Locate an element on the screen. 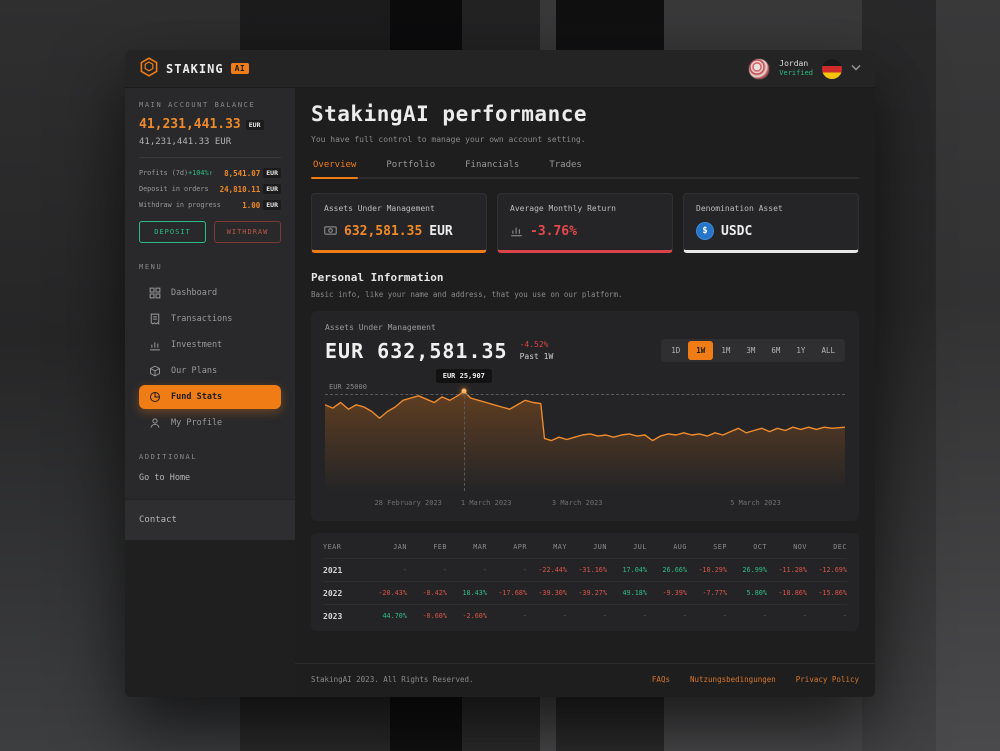 Image resolution: width=1000 pixels, height=751 pixels. return-cell: 18.43% is located at coordinates (474, 593).